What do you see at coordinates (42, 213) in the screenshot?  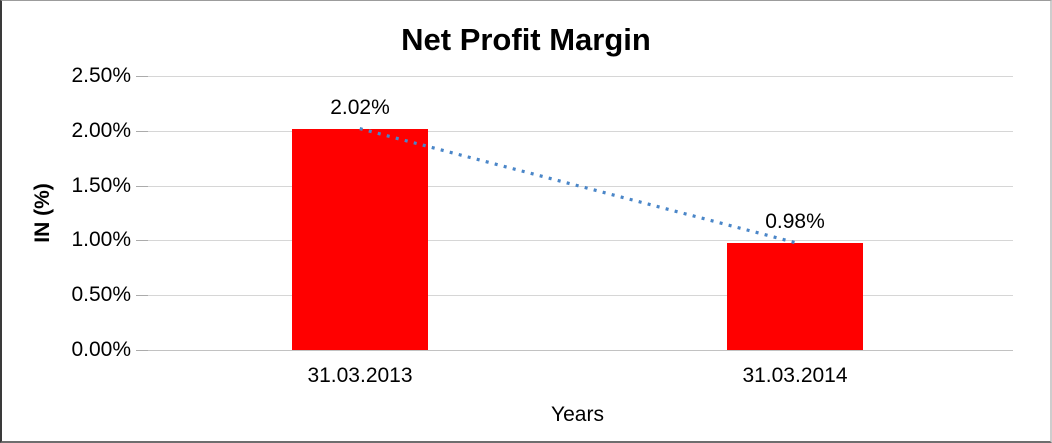 I see `y-axis-title: IN (%)` at bounding box center [42, 213].